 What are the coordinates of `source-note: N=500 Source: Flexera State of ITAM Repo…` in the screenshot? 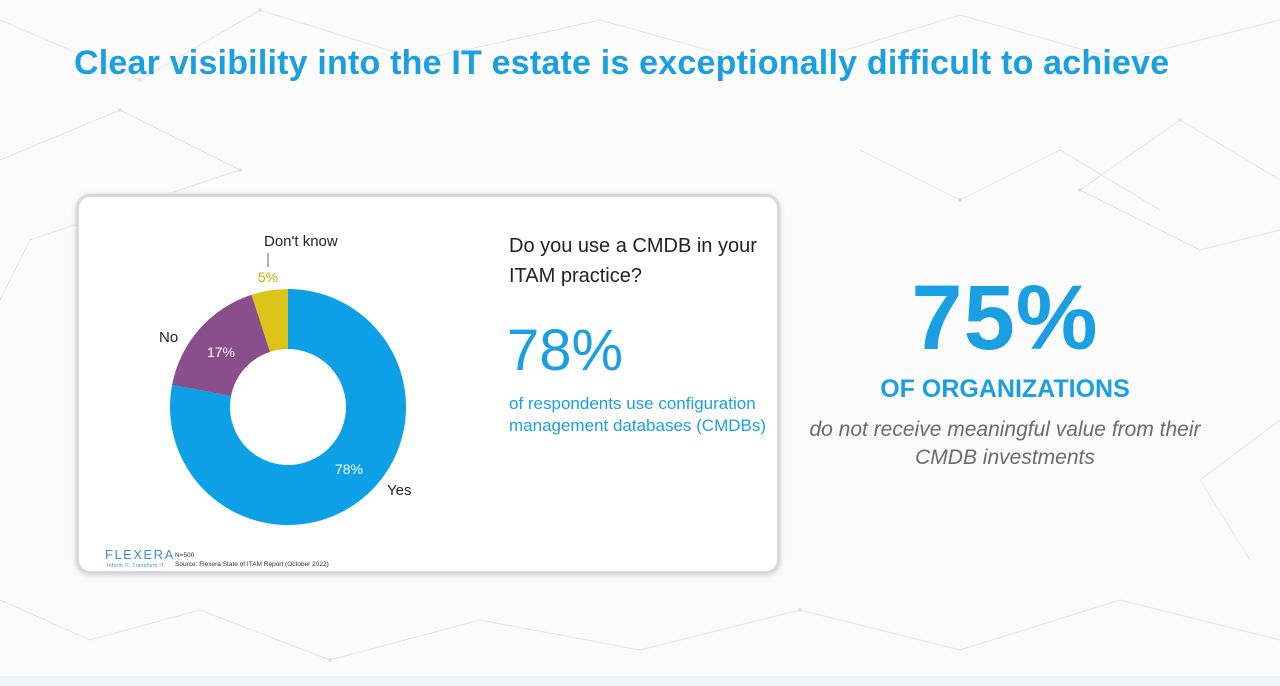 It's located at (252, 560).